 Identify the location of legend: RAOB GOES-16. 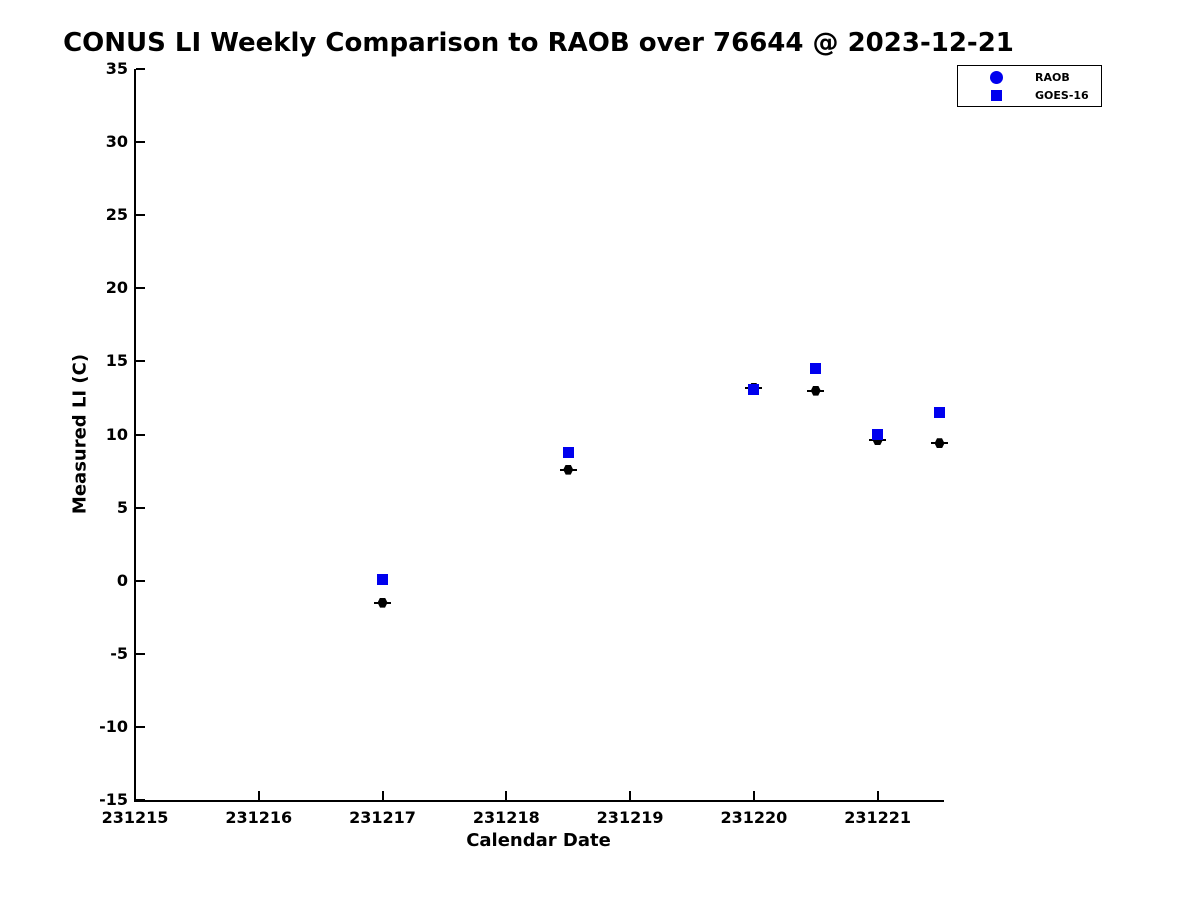
(1029, 86).